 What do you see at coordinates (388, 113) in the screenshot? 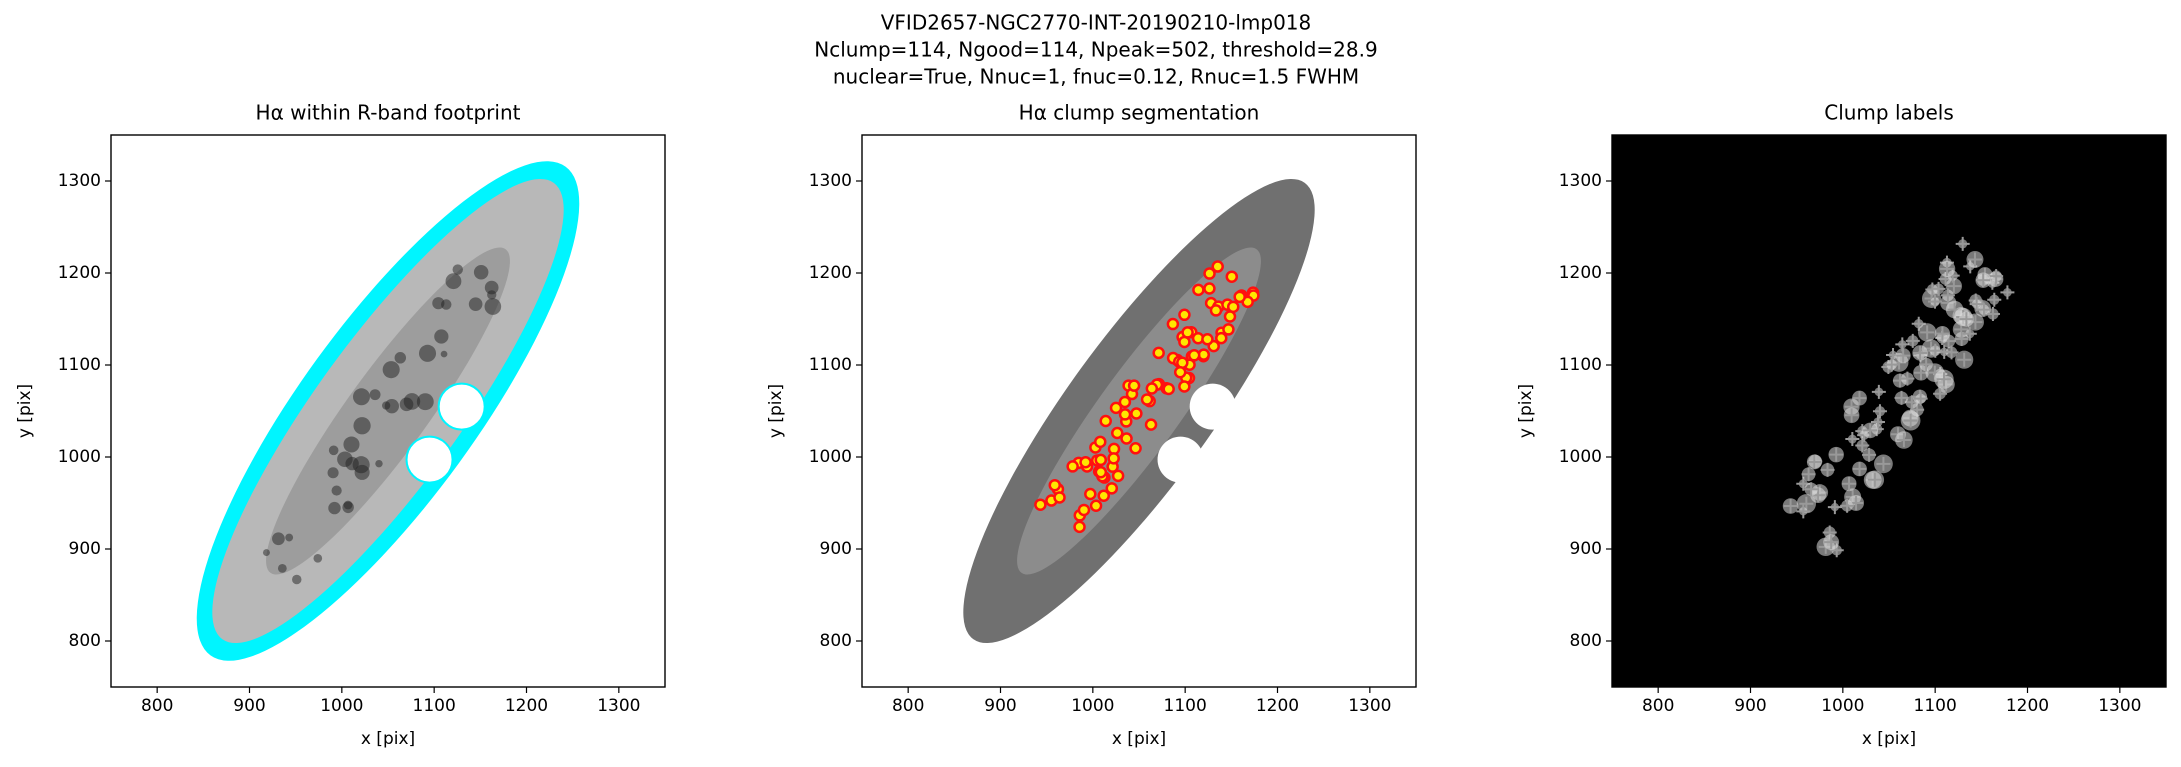
I see `chart-title: Hα within R-band footprint` at bounding box center [388, 113].